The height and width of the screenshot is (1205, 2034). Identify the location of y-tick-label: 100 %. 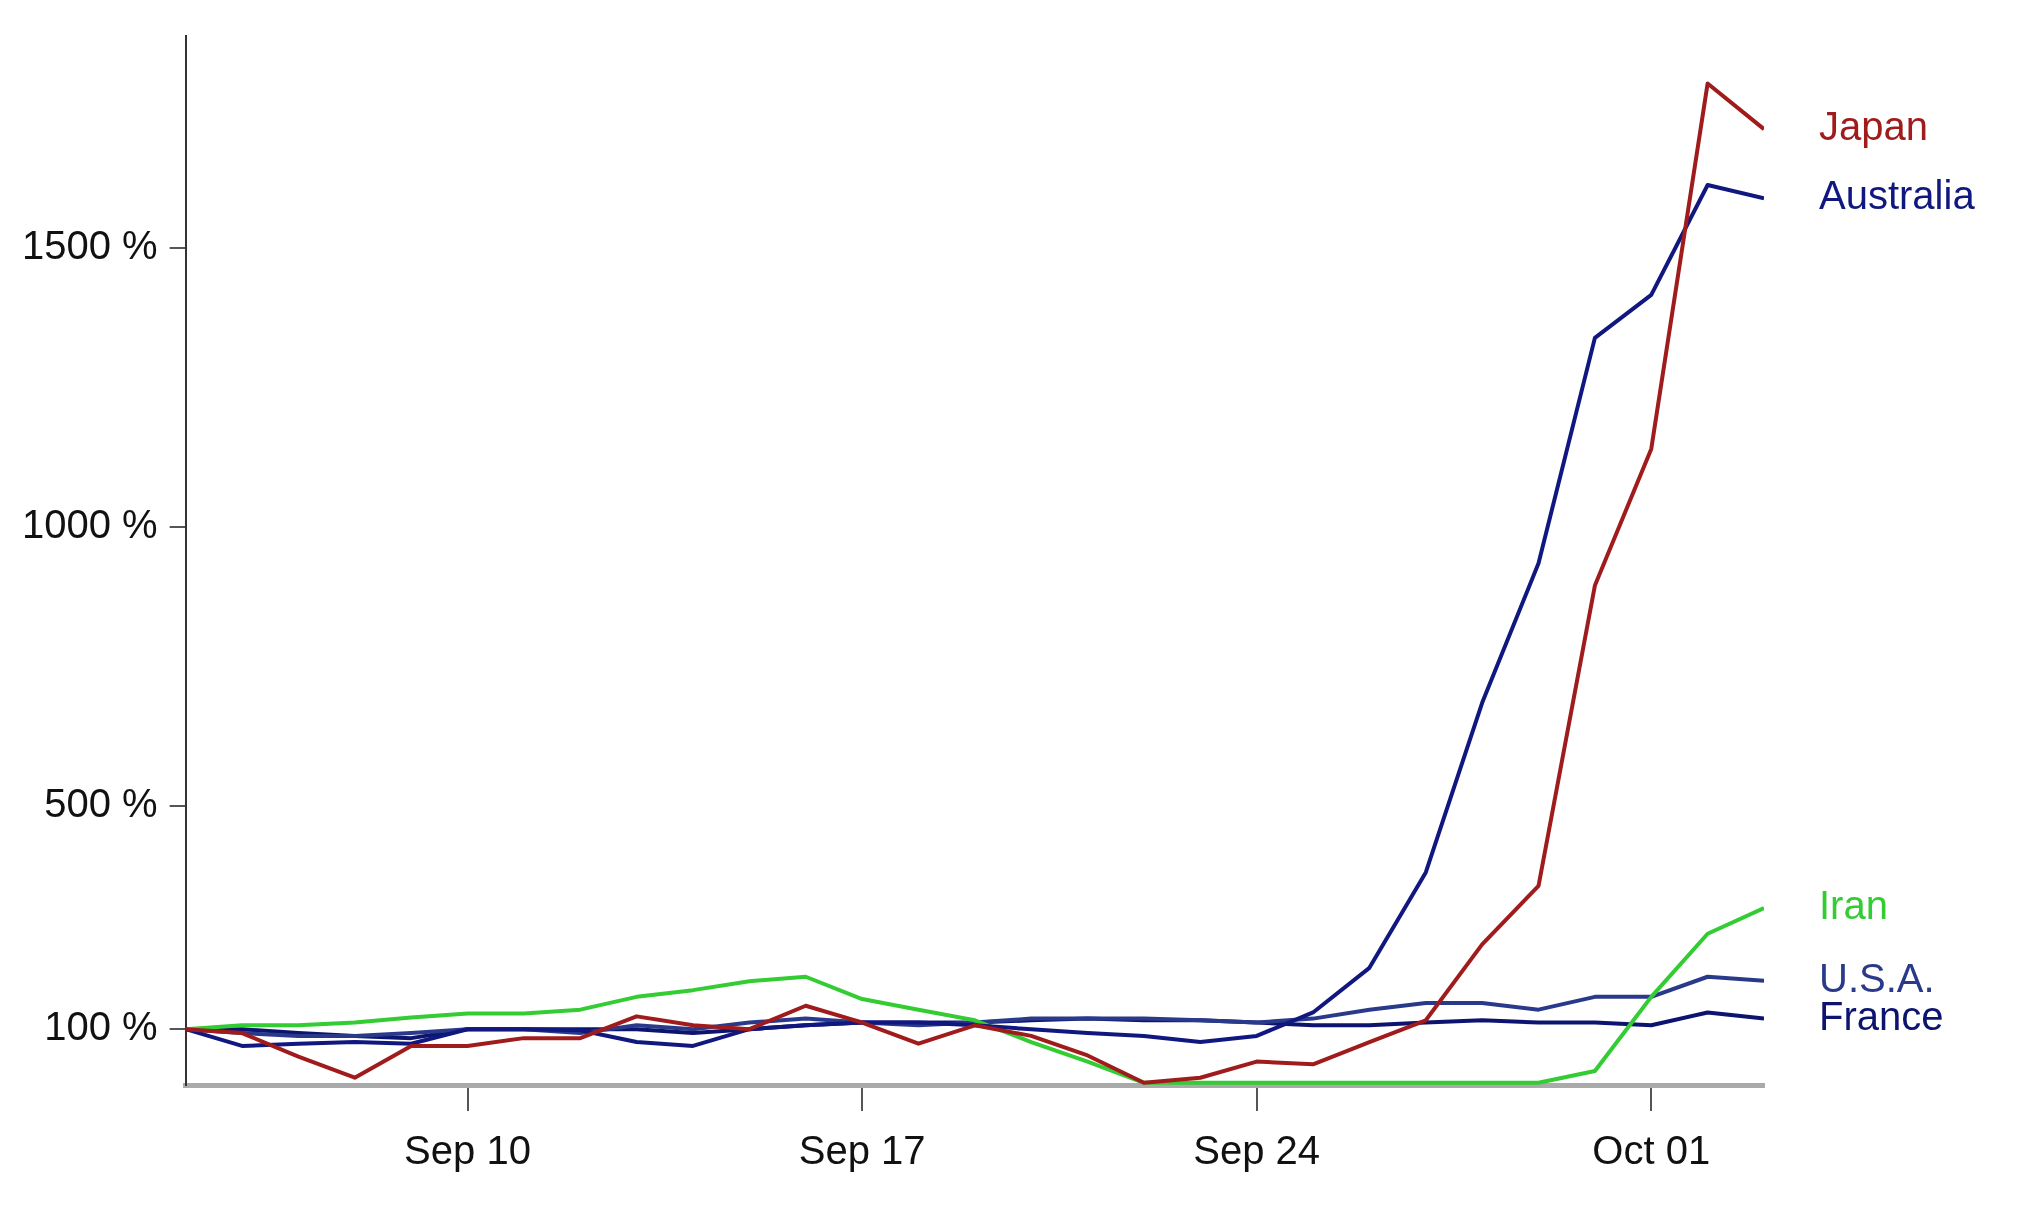
(101, 1026).